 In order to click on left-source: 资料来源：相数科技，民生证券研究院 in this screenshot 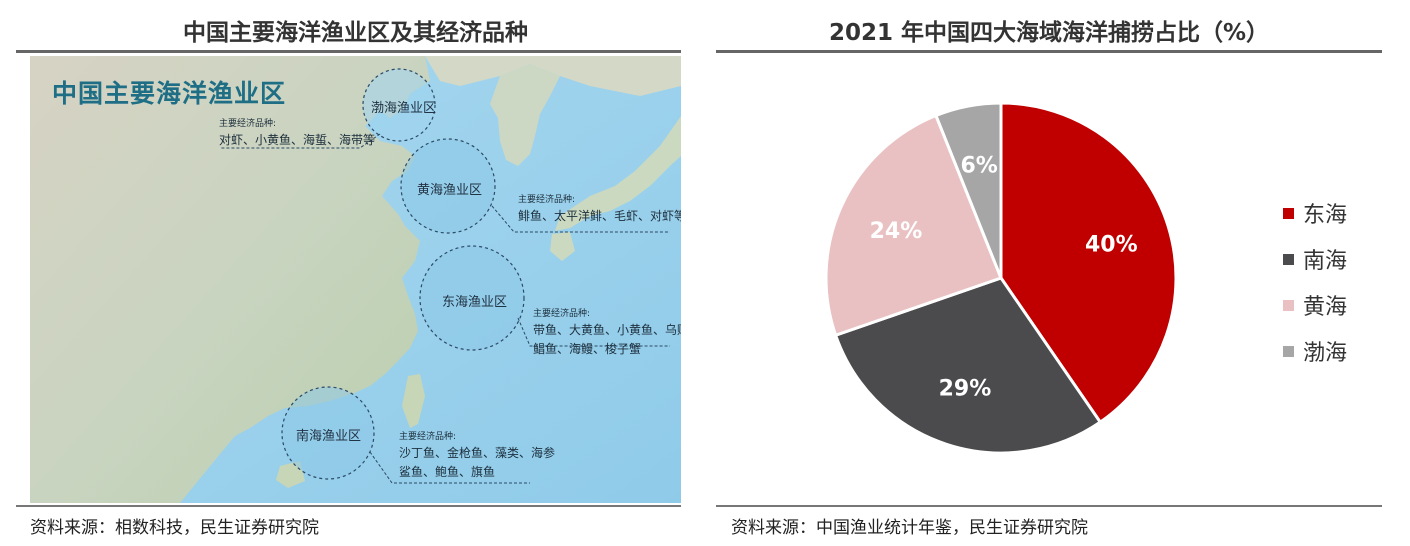, I will do `click(174, 528)`.